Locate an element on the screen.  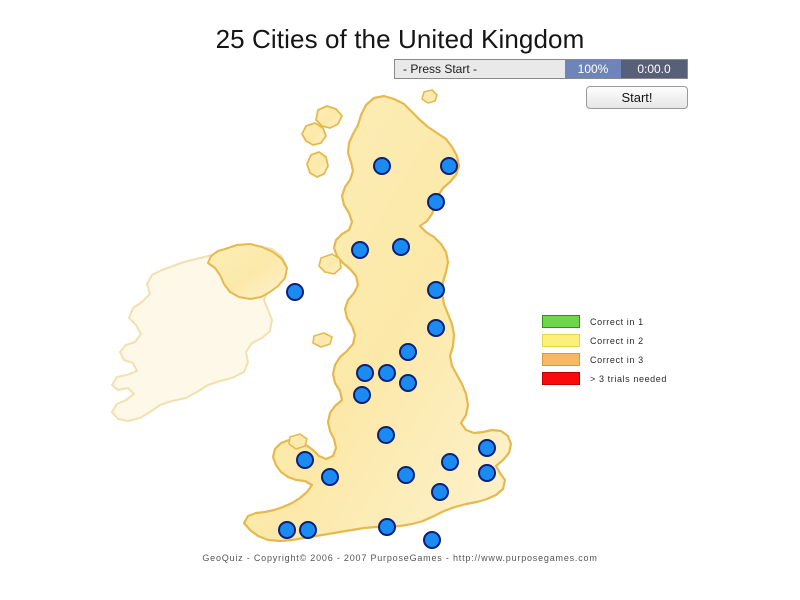
legend-label-correct-3: Correct in 3 is located at coordinates (617, 359).